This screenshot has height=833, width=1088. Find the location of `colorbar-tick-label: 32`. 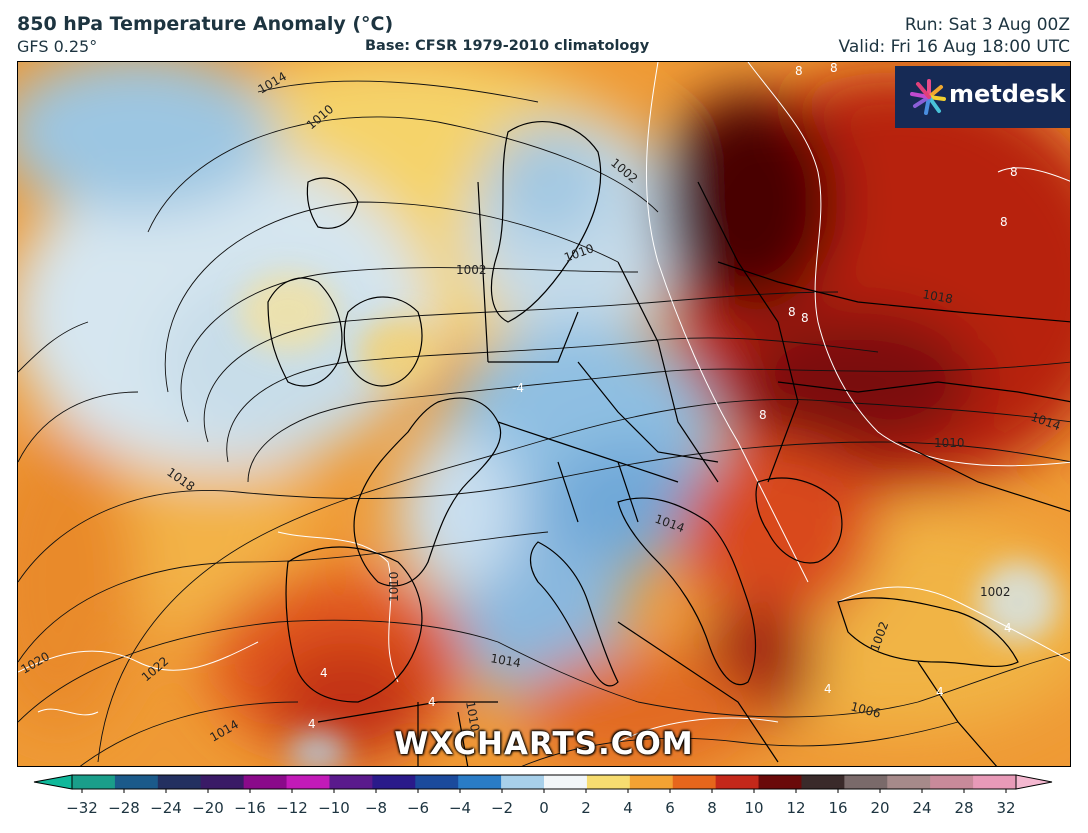

colorbar-tick-label: 32 is located at coordinates (1005, 808).